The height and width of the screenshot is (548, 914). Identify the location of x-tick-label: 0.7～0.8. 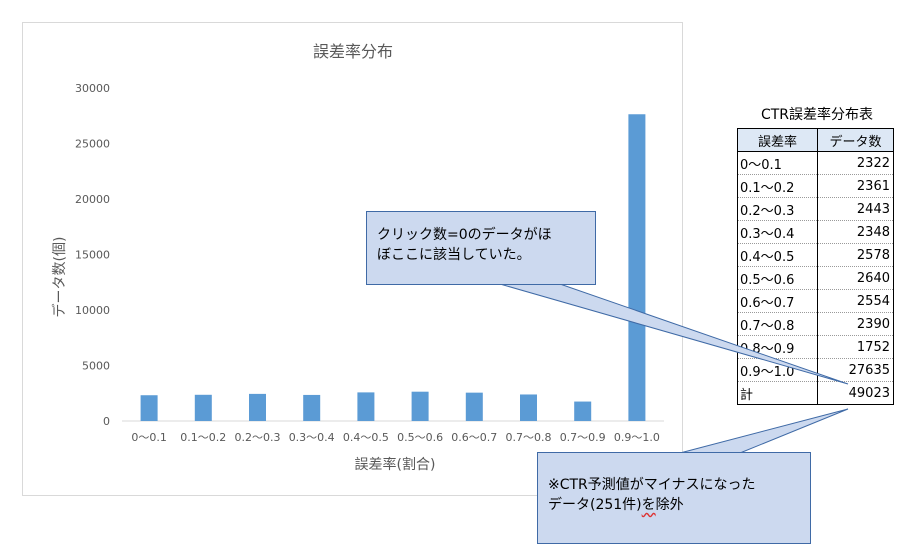
(529, 437).